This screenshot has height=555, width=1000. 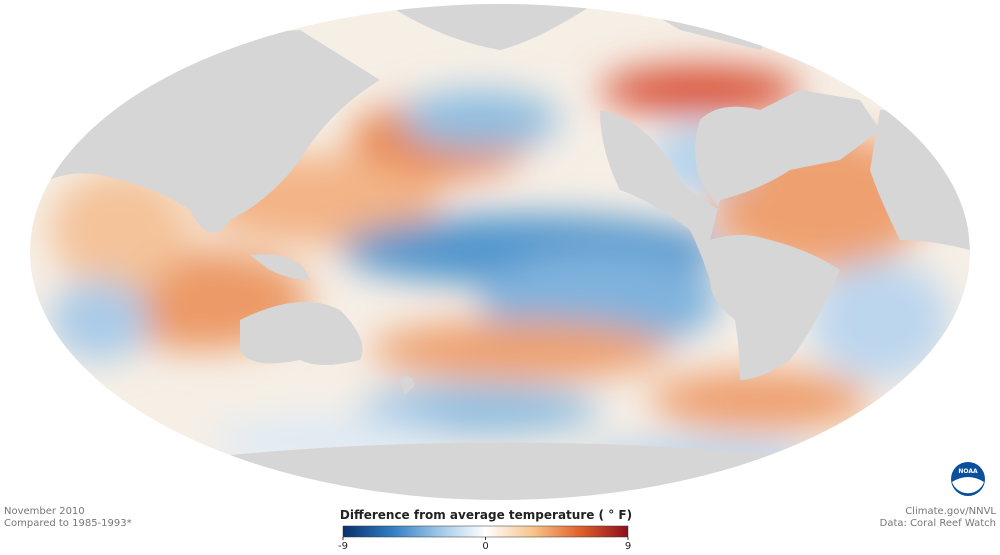 I want to click on date-label: November 2010, so click(x=44, y=511).